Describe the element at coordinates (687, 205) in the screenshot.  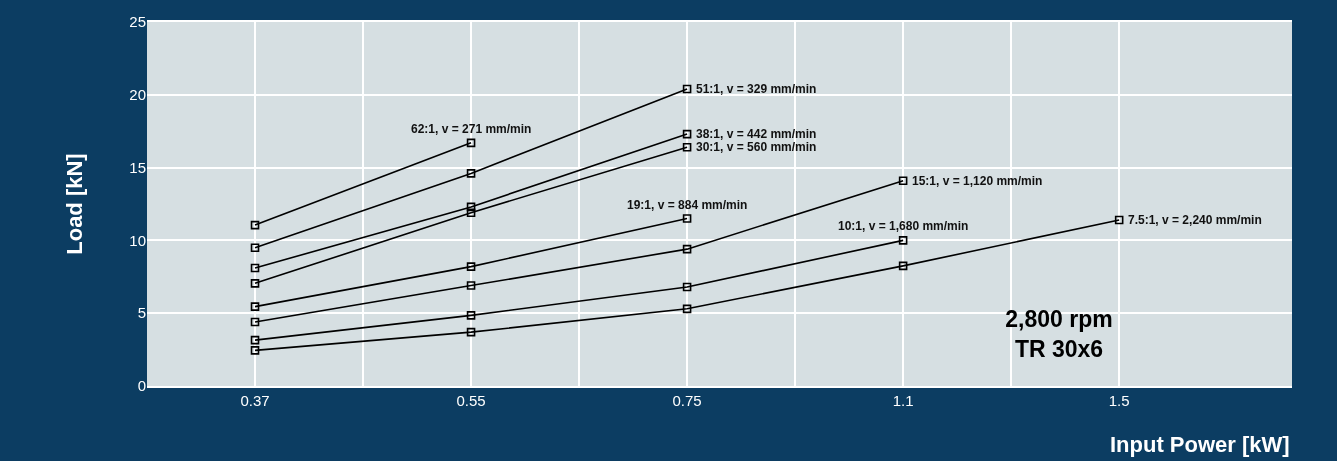
I see `series-label: 19:1, v = 884 mm/min` at that location.